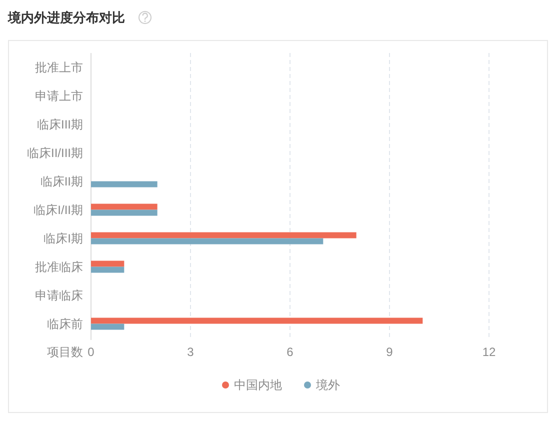 The width and height of the screenshot is (558, 421). What do you see at coordinates (63, 238) in the screenshot?
I see `y-tick-label: 临床I期` at bounding box center [63, 238].